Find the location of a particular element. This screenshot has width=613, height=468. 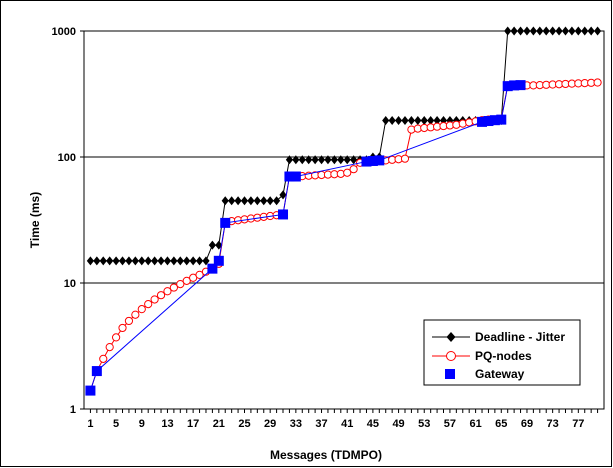

legend-label-deadline: Deadline - Jitter is located at coordinates (520, 337).